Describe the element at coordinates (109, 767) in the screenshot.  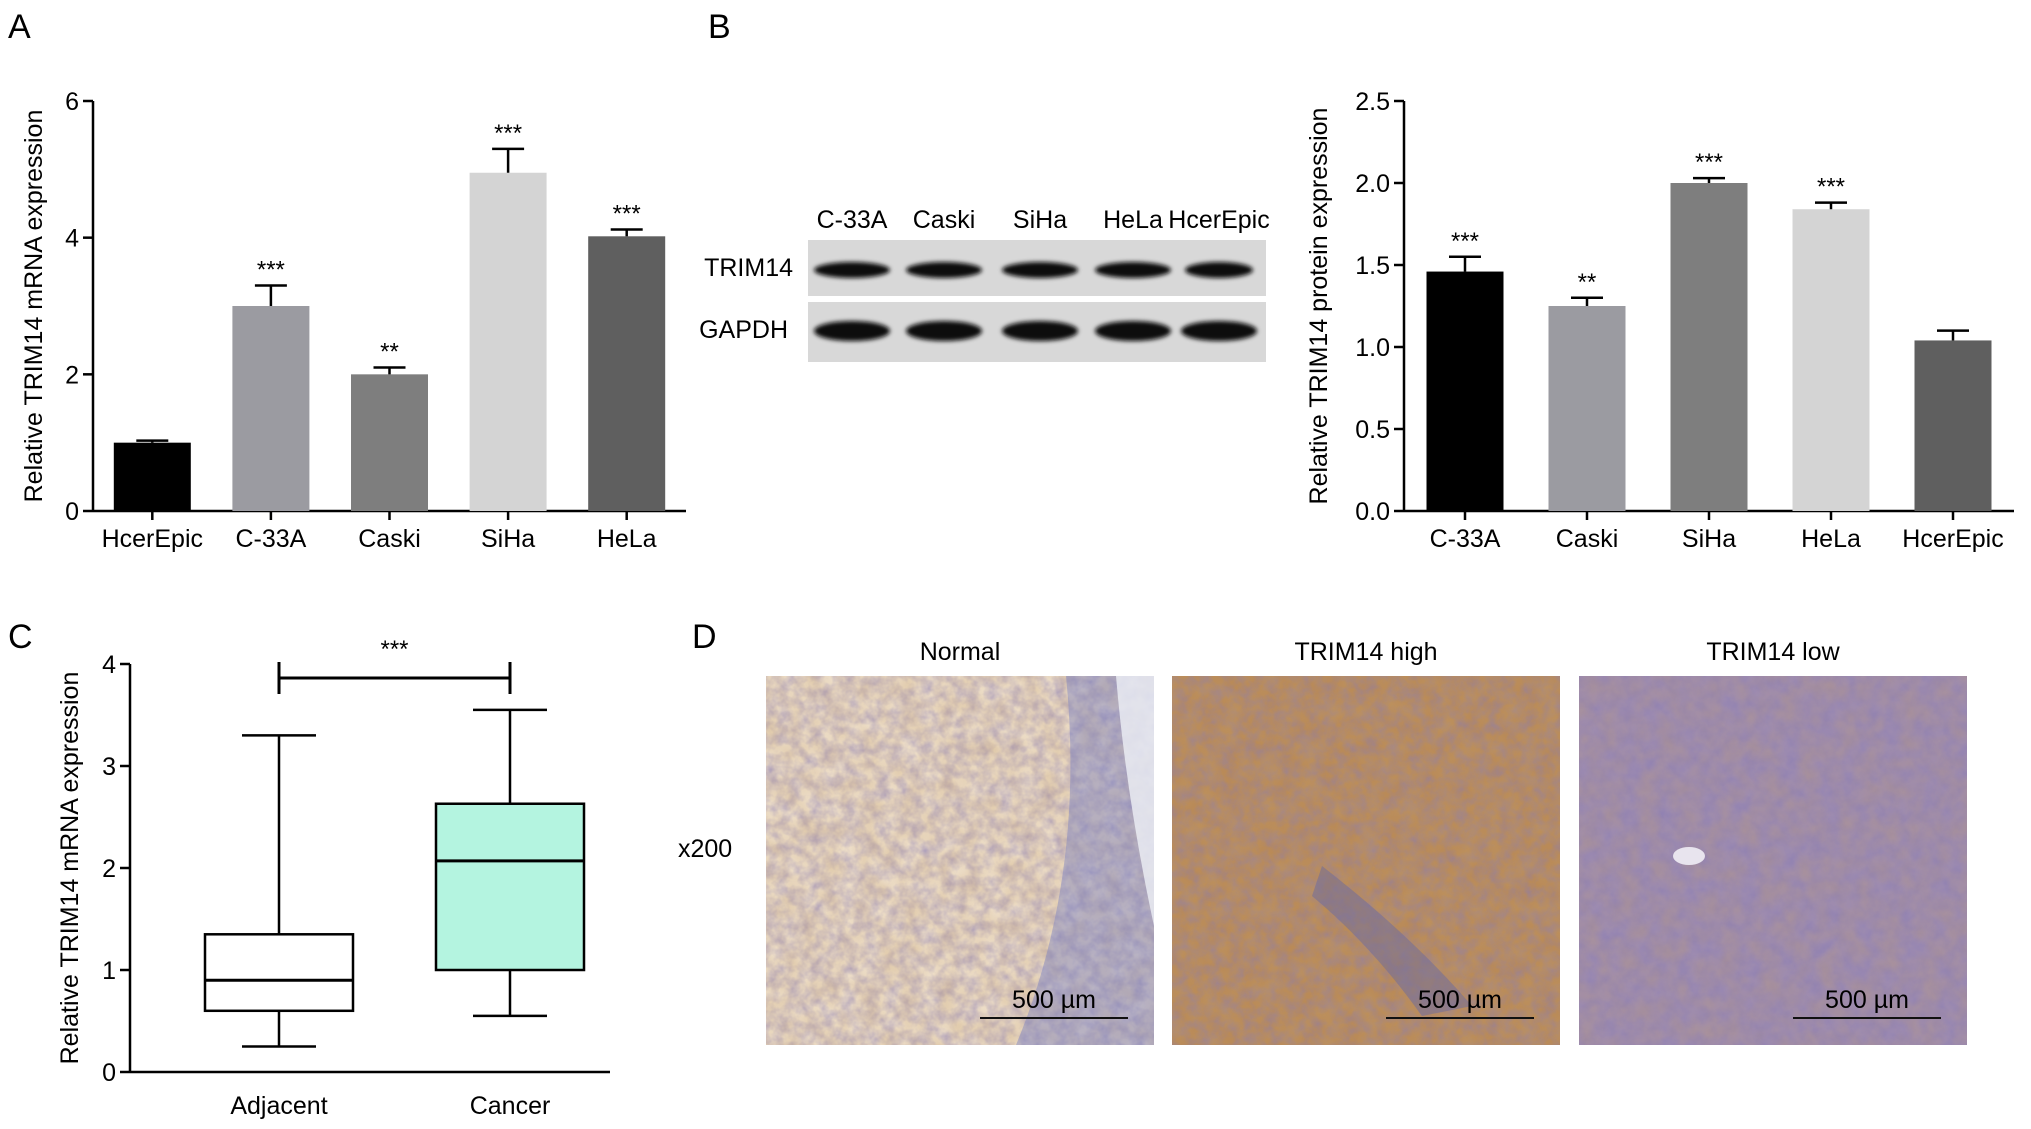
I see `y-tick-label: 3` at that location.